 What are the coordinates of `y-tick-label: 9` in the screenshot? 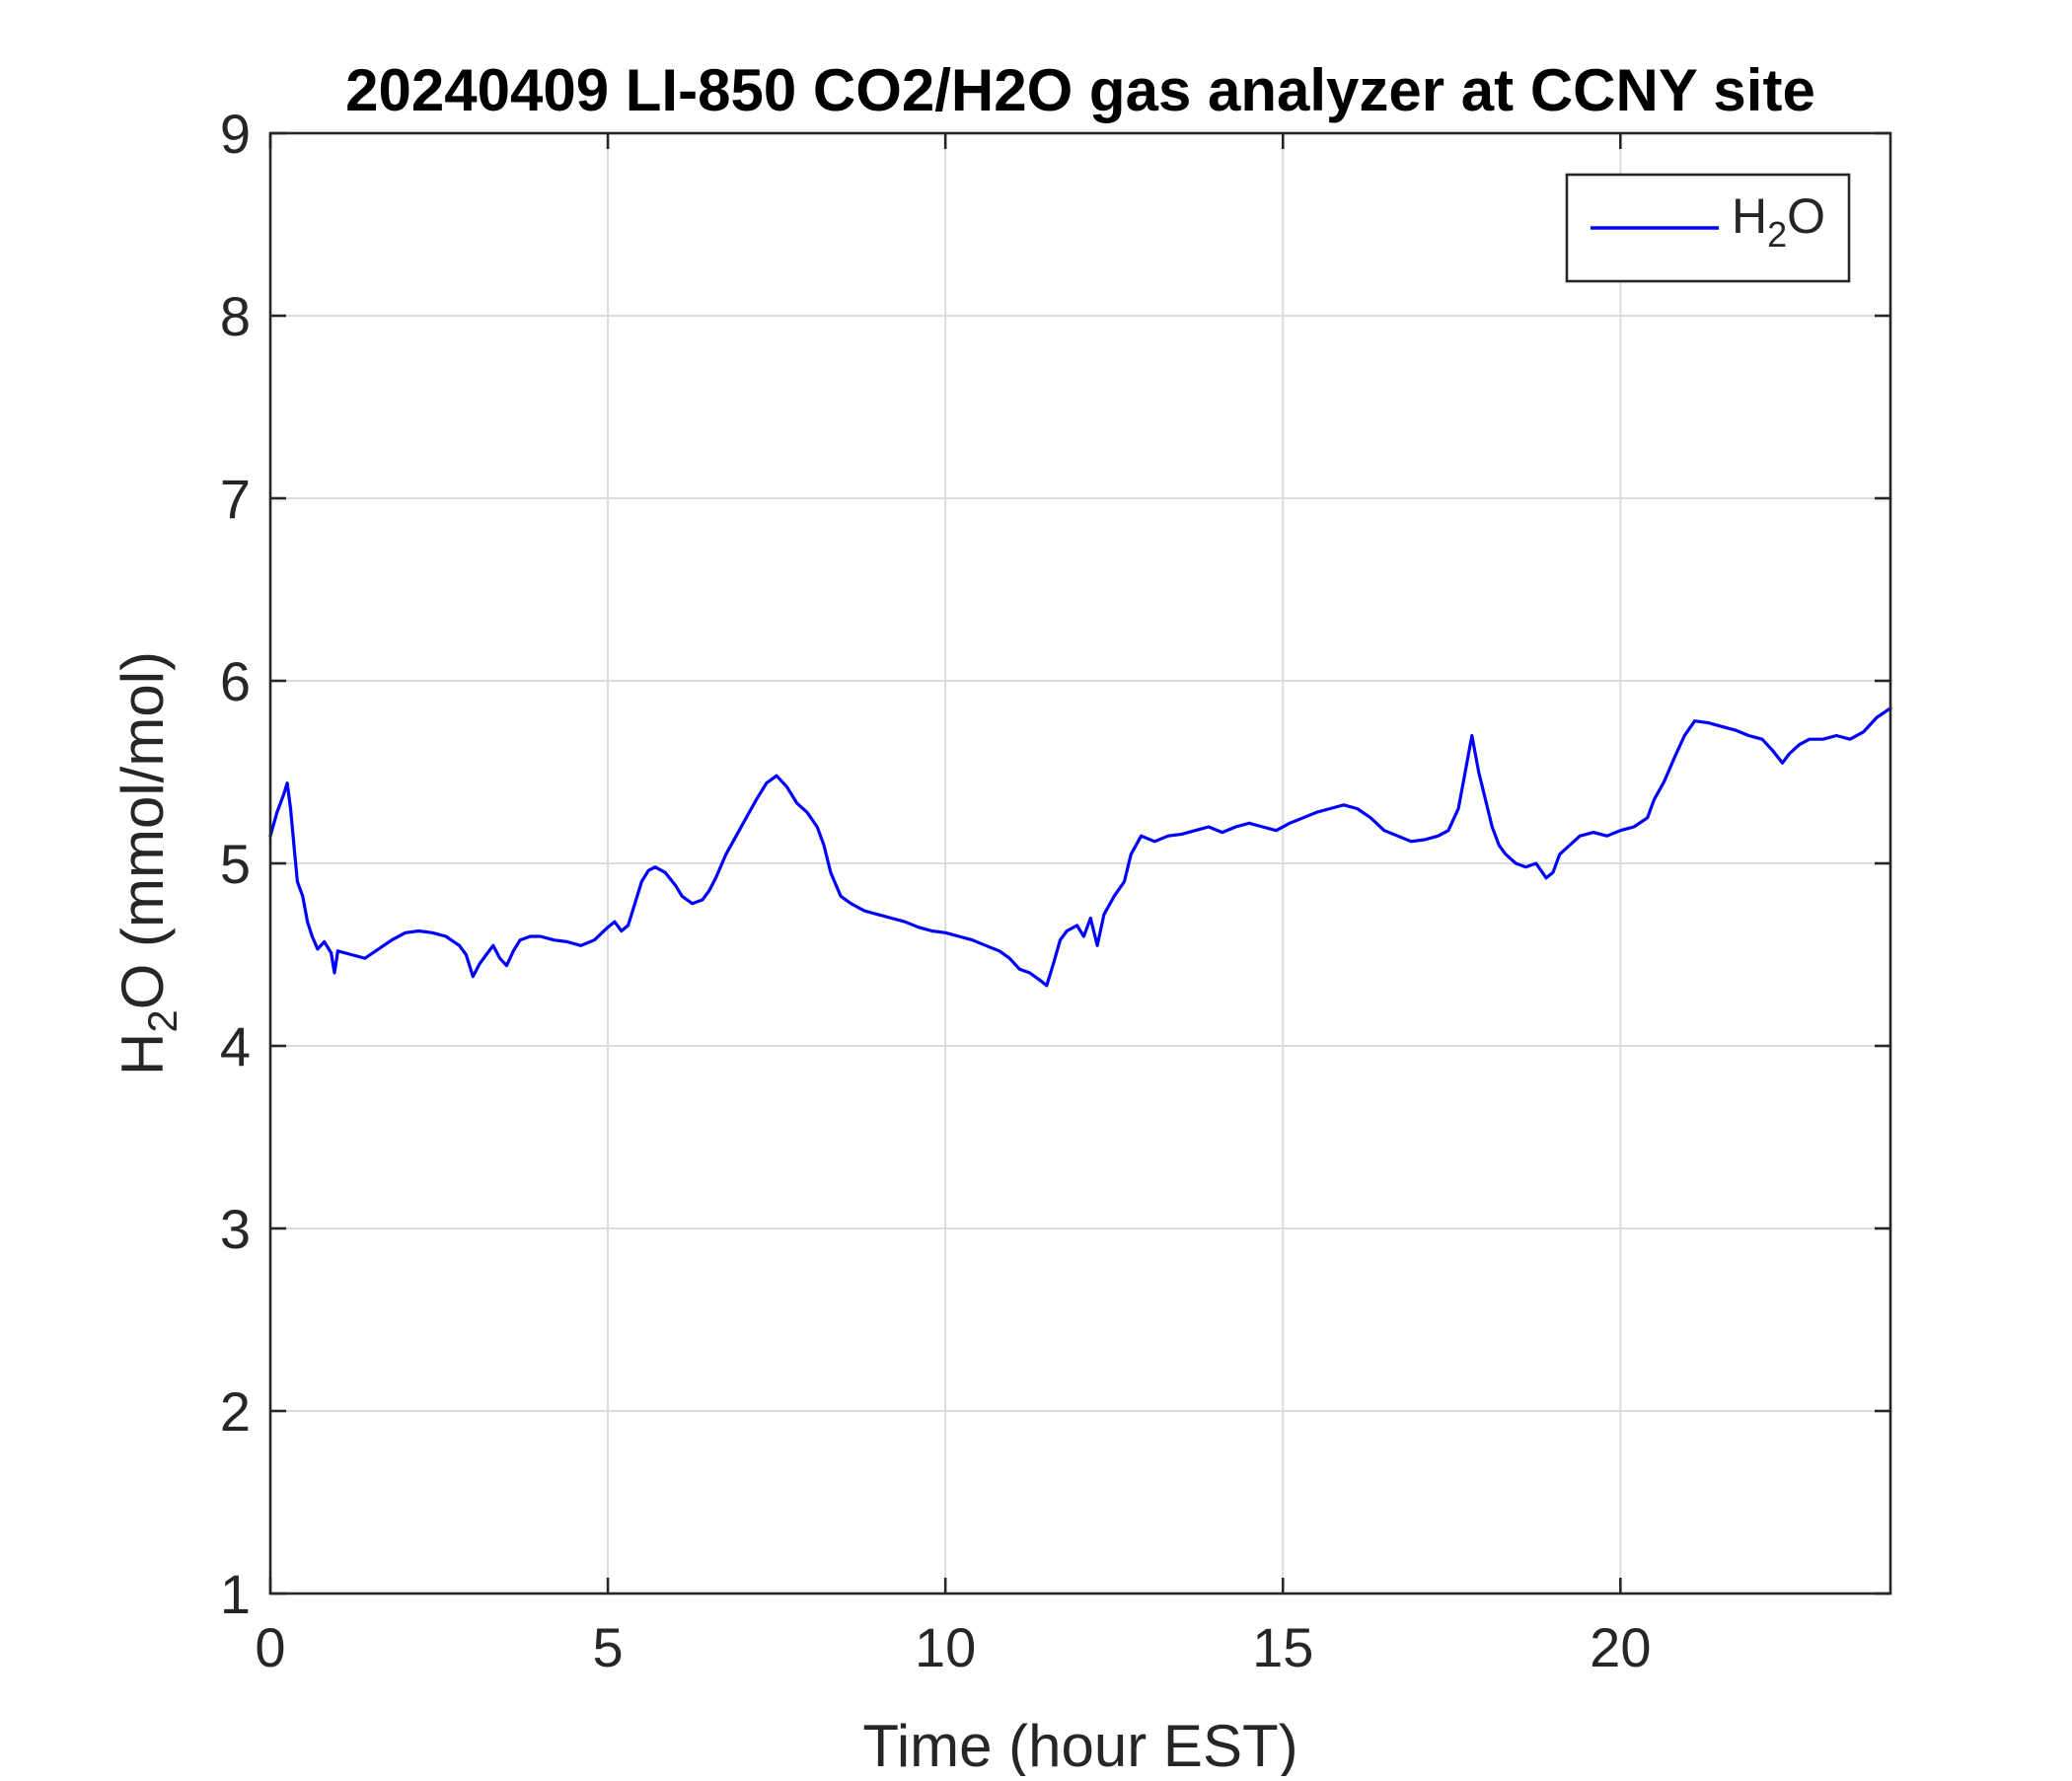 It's located at (236, 134).